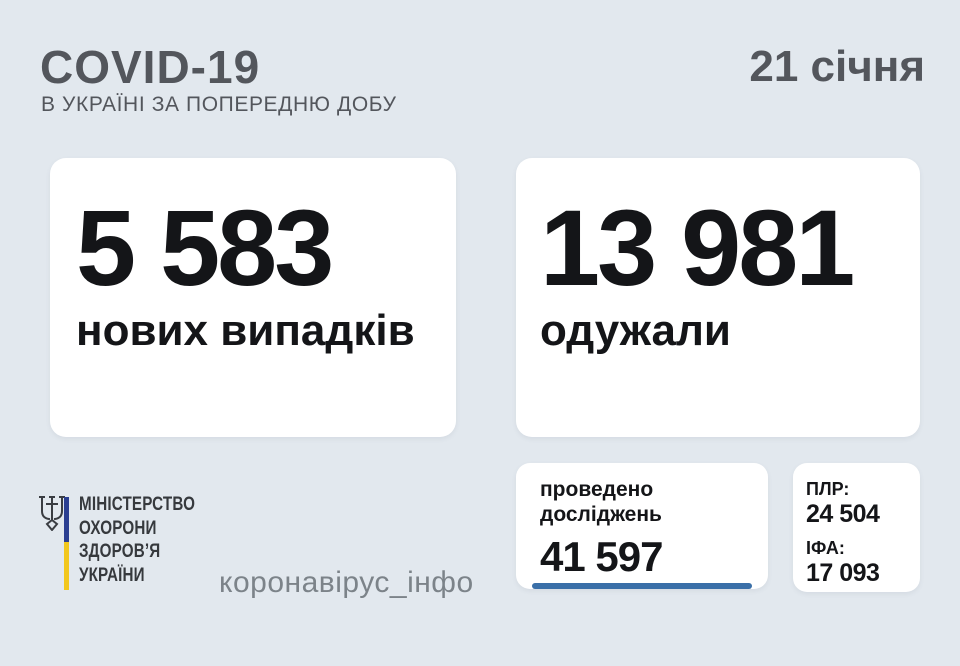  What do you see at coordinates (346, 582) in the screenshot?
I see `channel-handle: коронавірус_інфо` at bounding box center [346, 582].